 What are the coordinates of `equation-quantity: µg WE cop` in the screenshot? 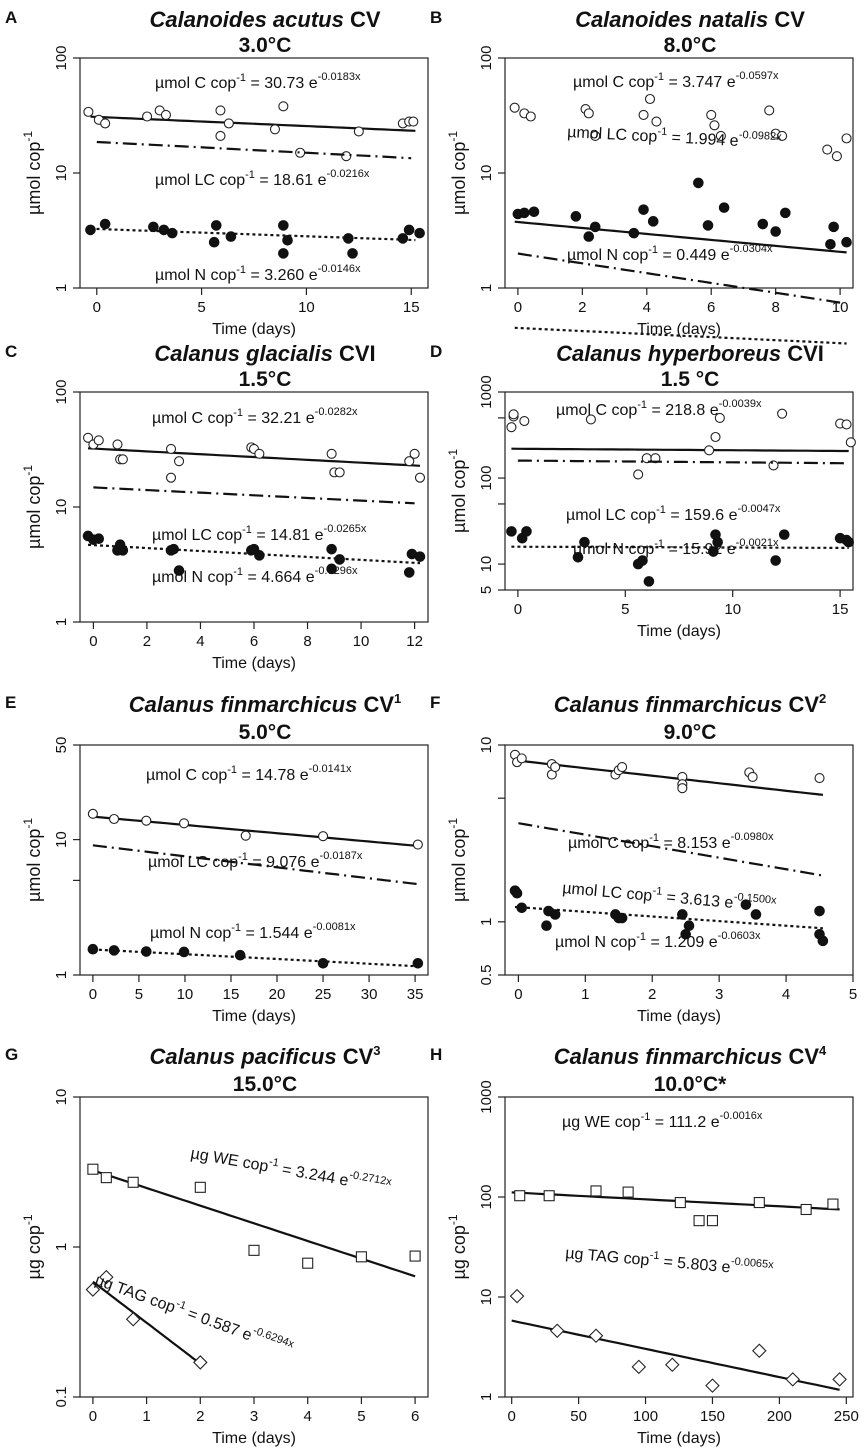 It's located at (229, 1160).